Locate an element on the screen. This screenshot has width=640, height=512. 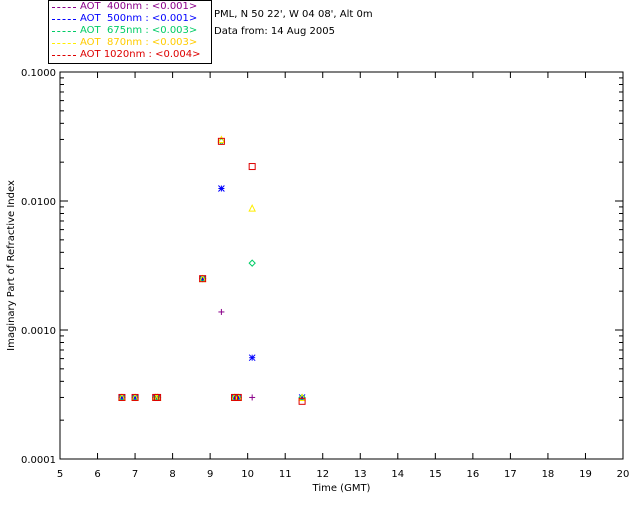
x-tick-label: 12 is located at coordinates (322, 474).